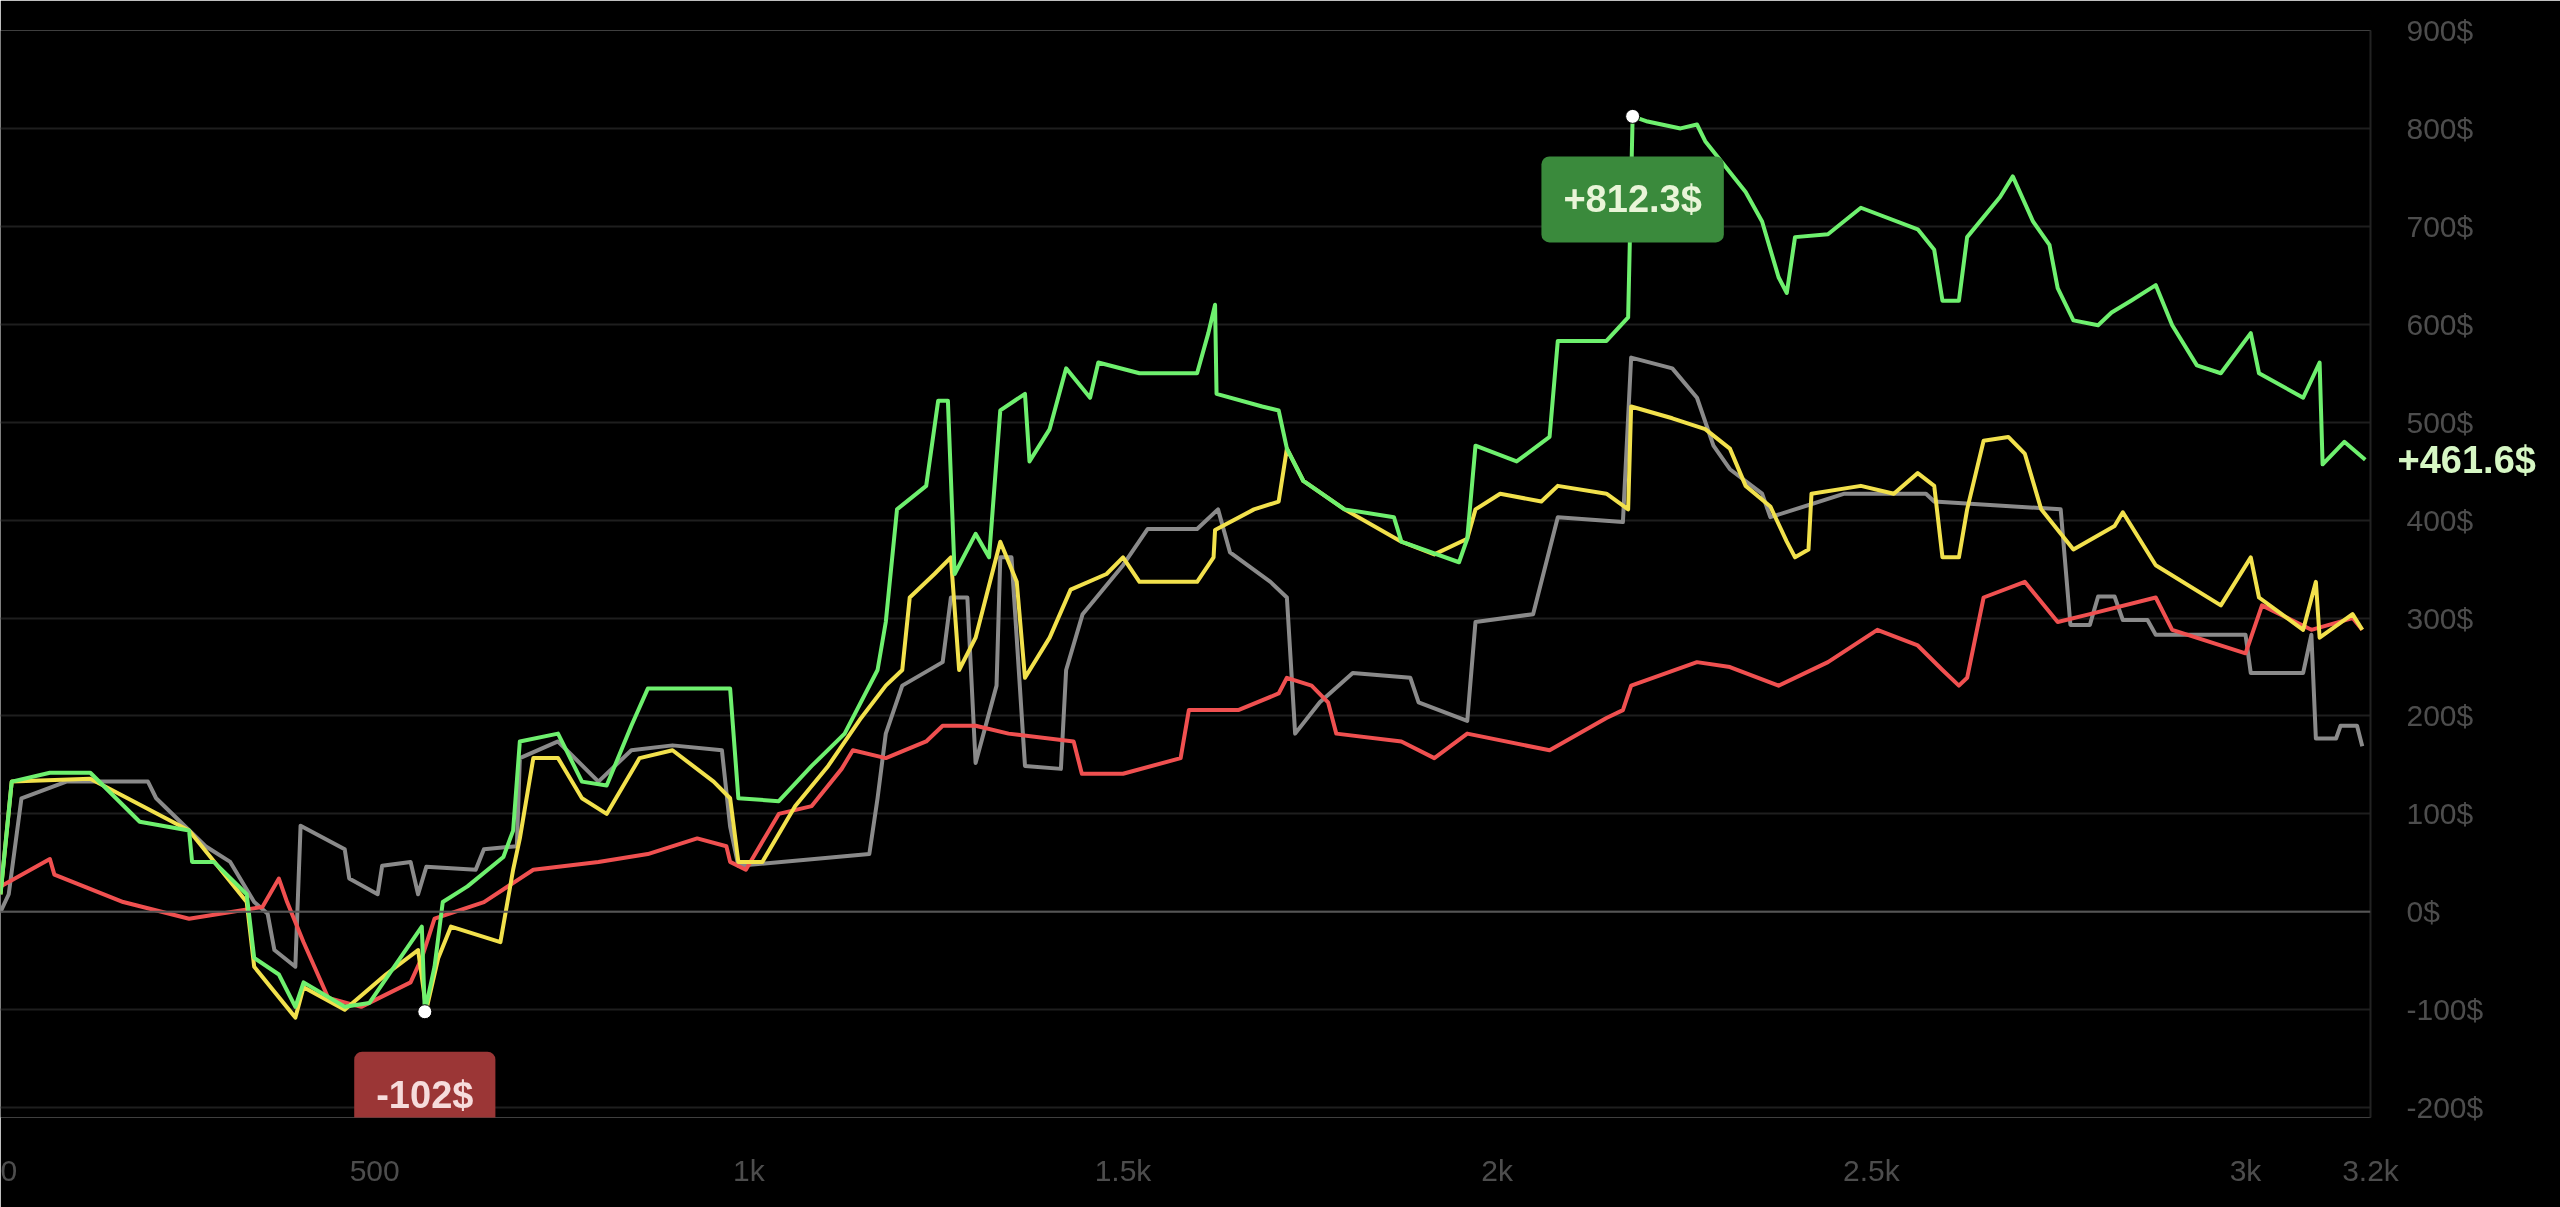 The width and height of the screenshot is (2560, 1207). What do you see at coordinates (1872, 1170) in the screenshot?
I see `x-tick-label: 2.5k` at bounding box center [1872, 1170].